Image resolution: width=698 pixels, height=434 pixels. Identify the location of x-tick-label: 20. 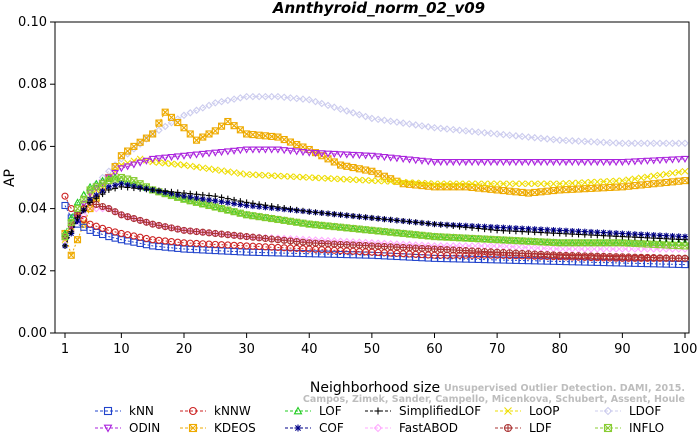
(184, 349).